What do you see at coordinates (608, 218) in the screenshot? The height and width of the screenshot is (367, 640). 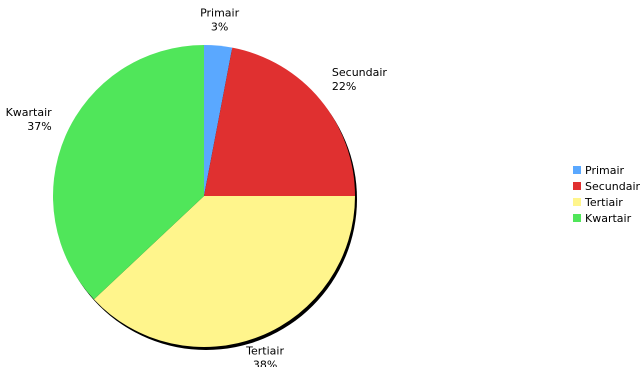 I see `legend-label-kwartair: Kwartair` at bounding box center [608, 218].